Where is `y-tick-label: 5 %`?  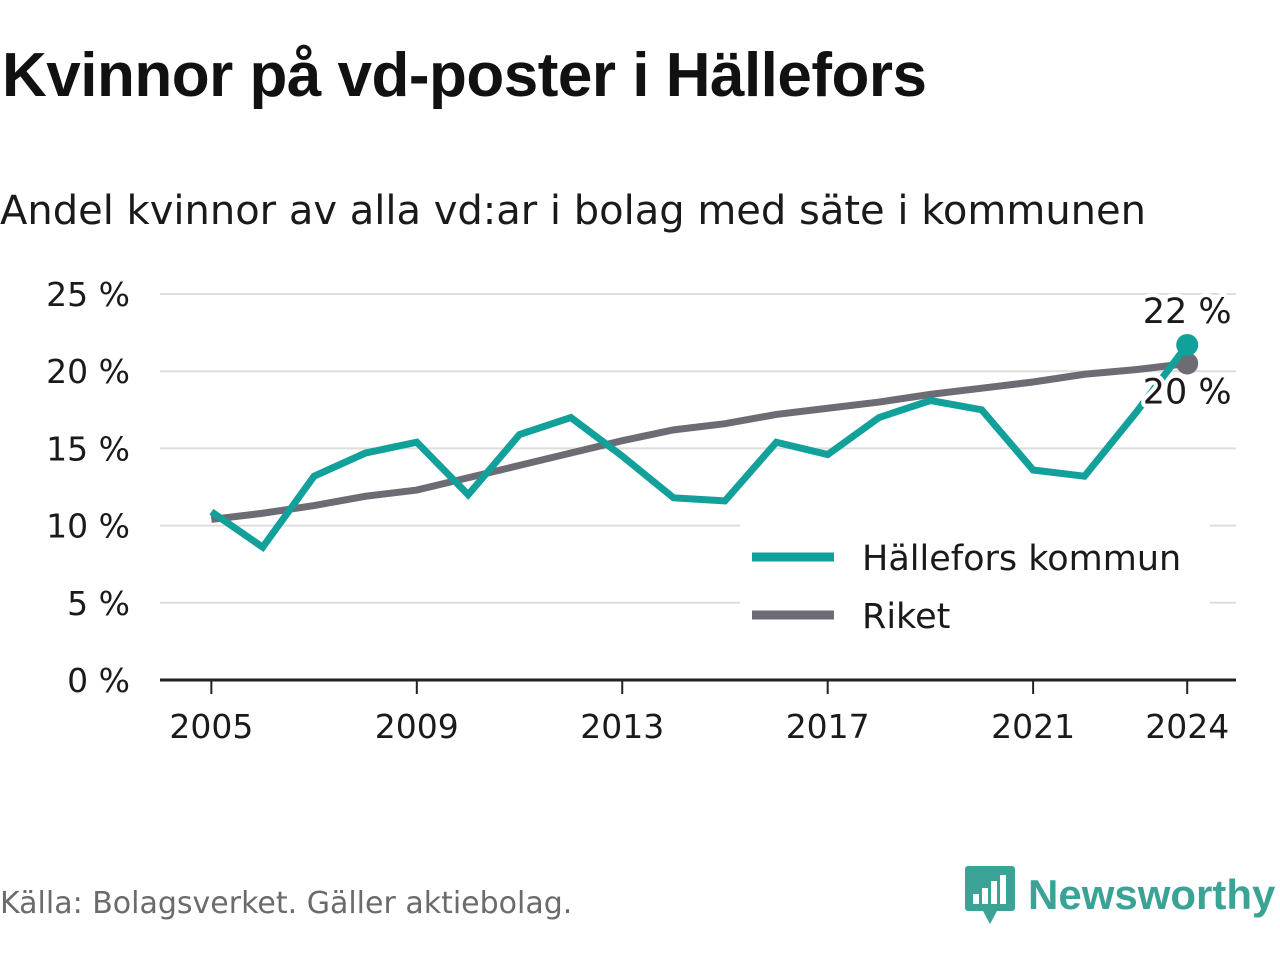 y-tick-label: 5 % is located at coordinates (98, 603).